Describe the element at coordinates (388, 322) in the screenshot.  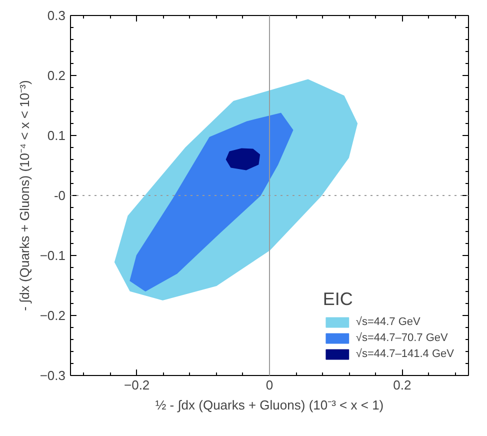
I see `legend-label: √s=44.7 GeV` at that location.